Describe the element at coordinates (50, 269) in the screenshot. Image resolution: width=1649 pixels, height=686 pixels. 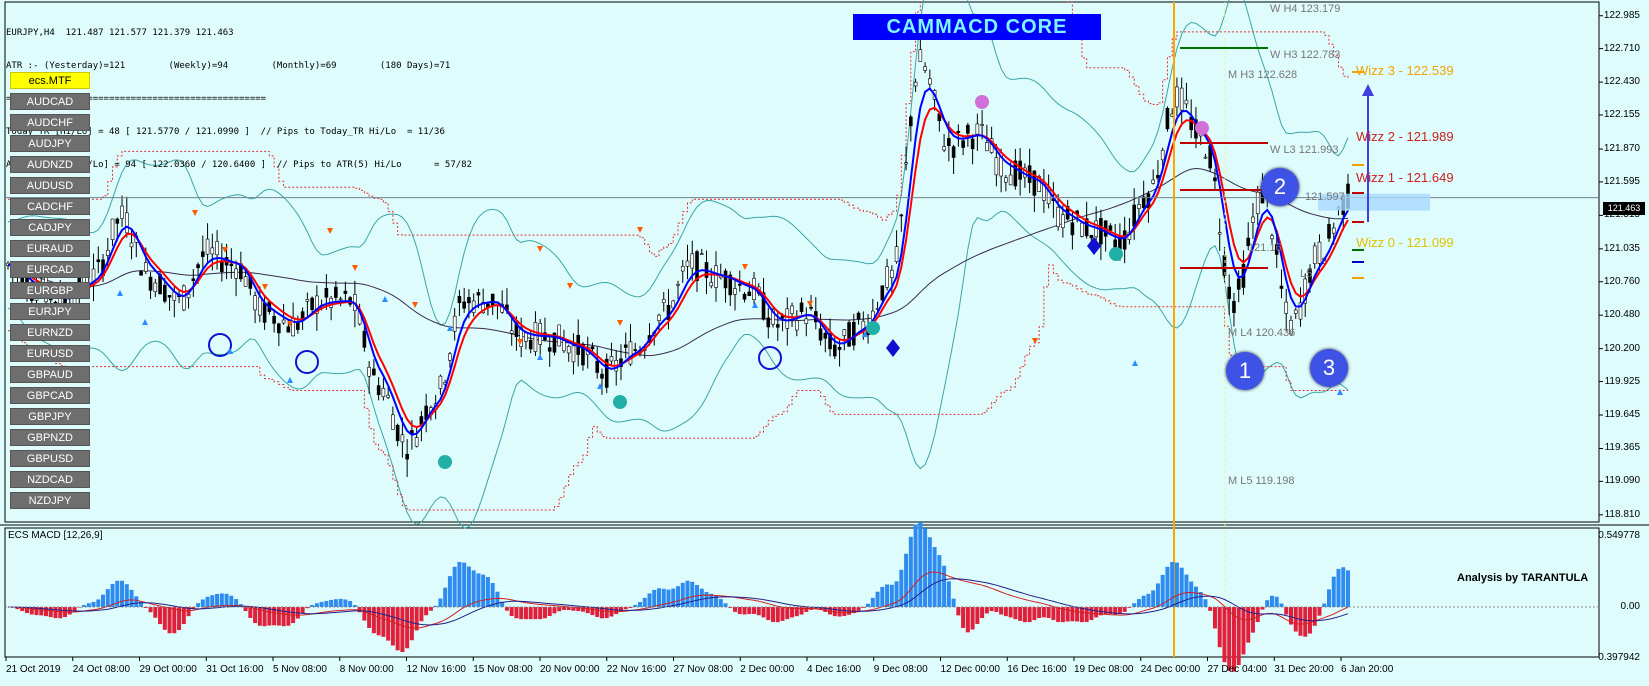
I see `symbol-button: EURCAD` at that location.